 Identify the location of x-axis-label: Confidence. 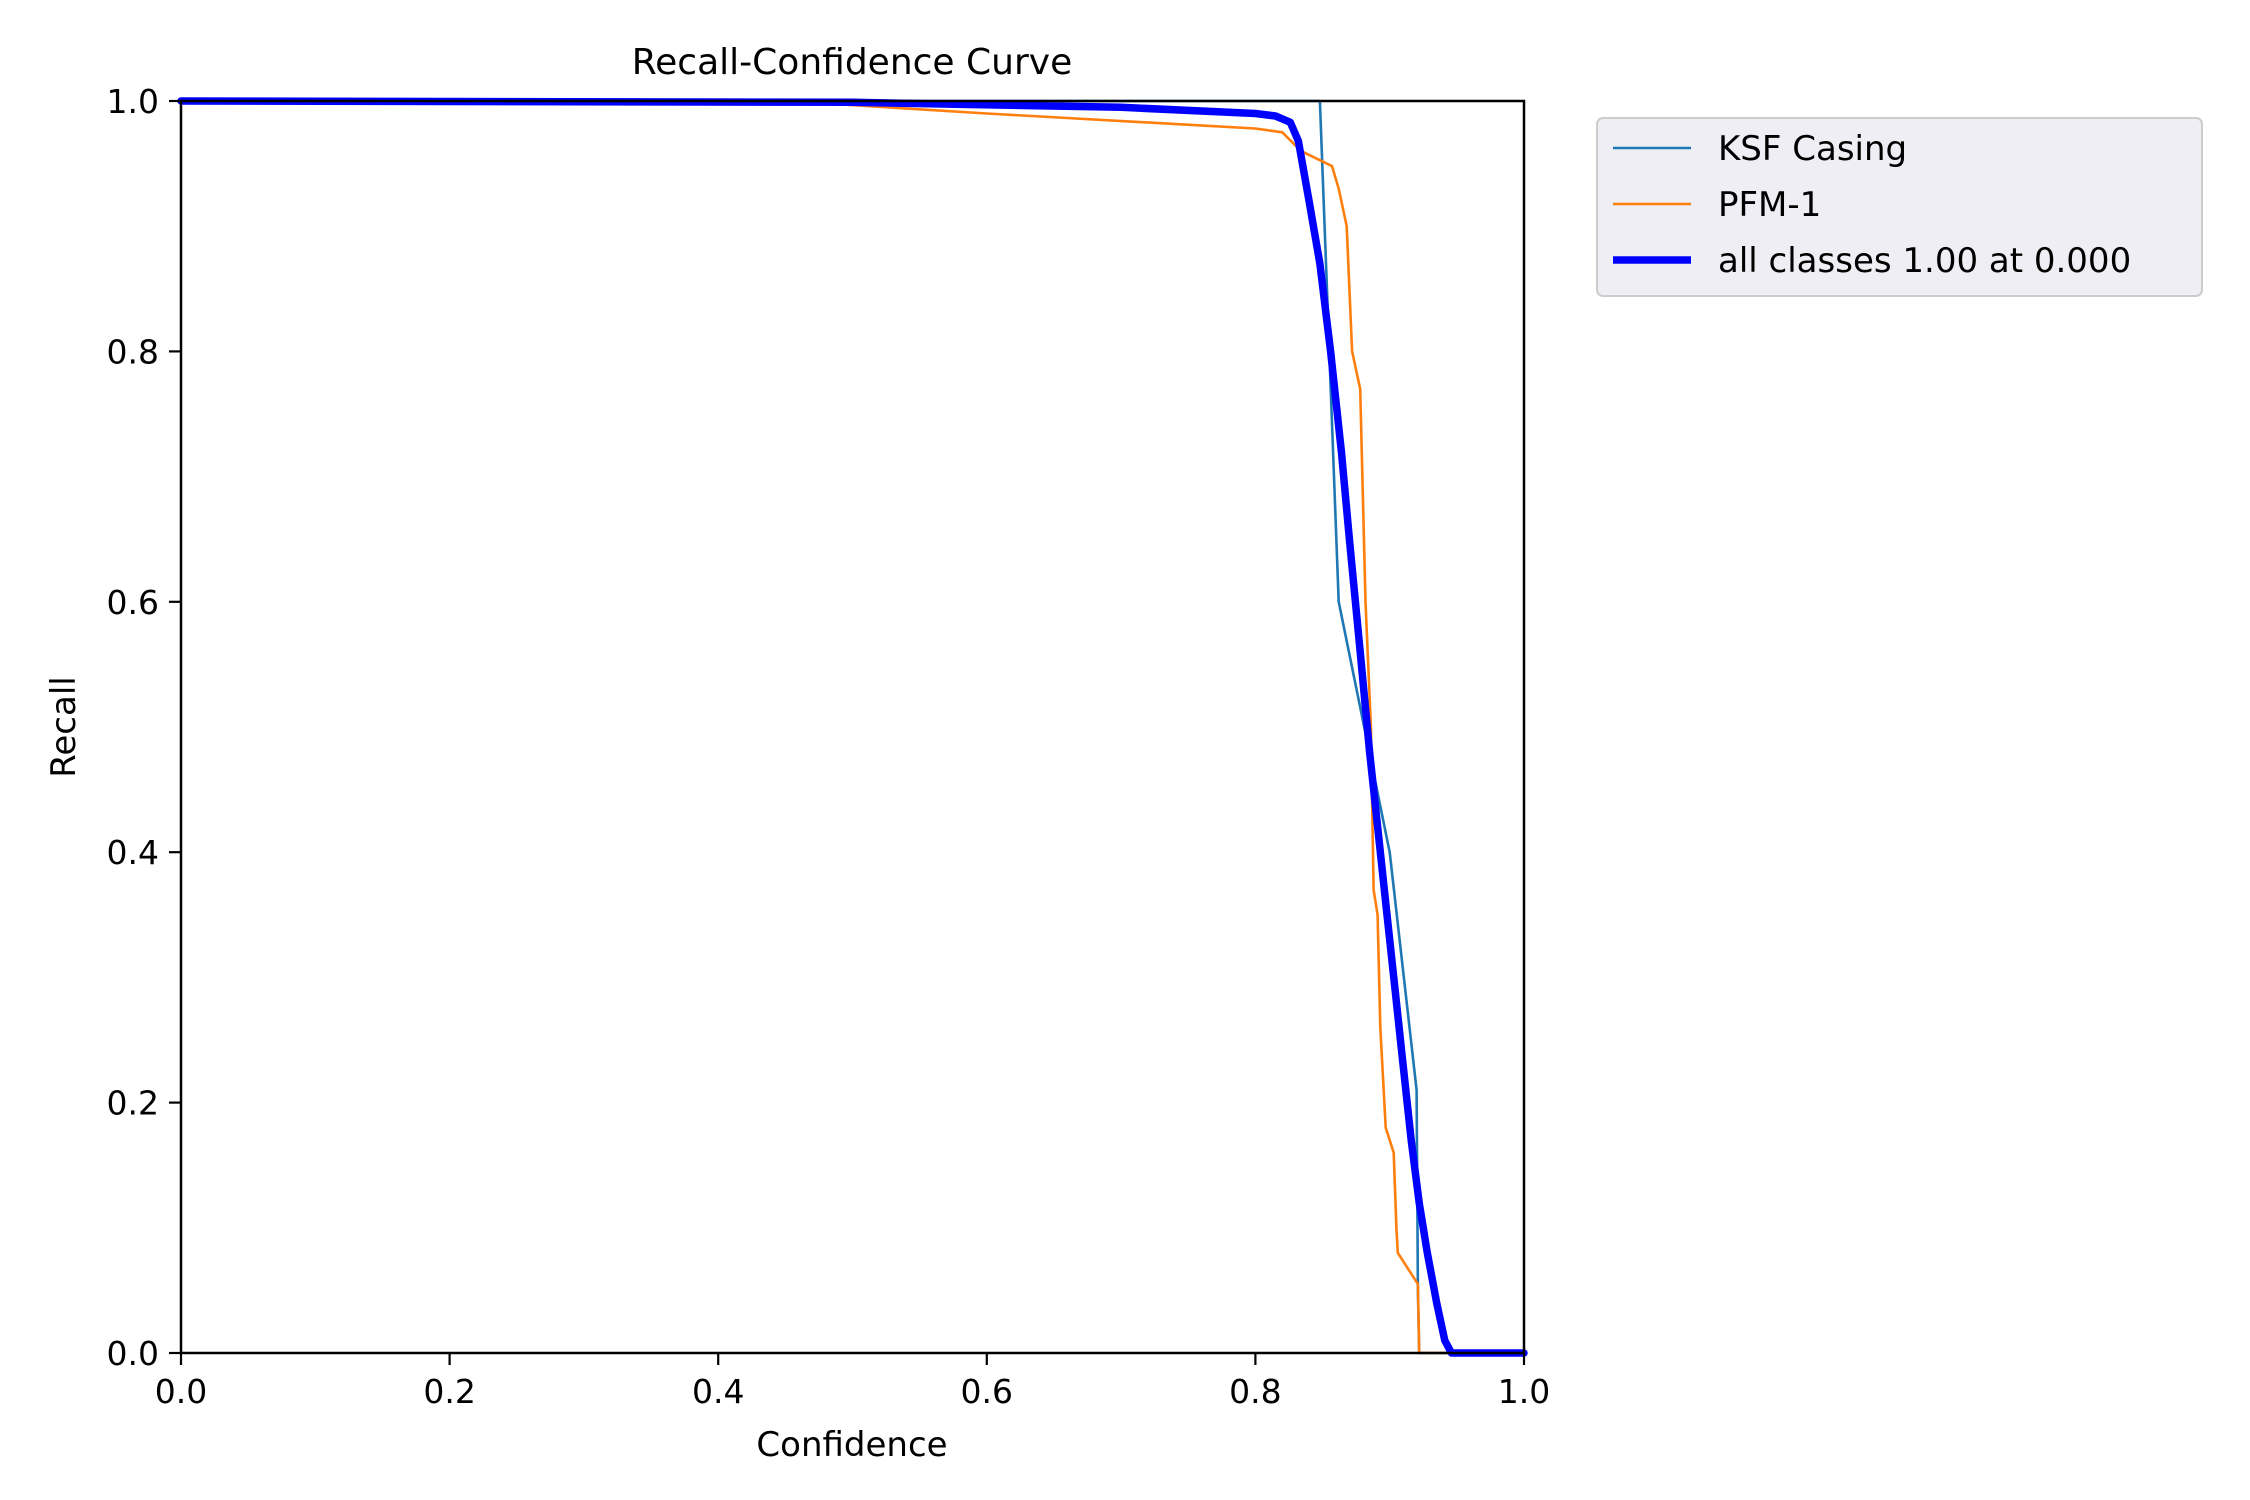
(851, 1445).